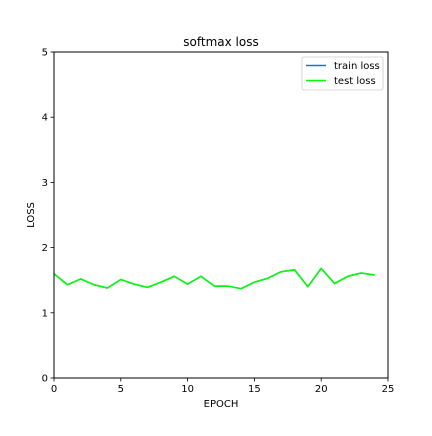 The width and height of the screenshot is (432, 436). Describe the element at coordinates (187, 389) in the screenshot. I see `x-tick-label: 10` at that location.